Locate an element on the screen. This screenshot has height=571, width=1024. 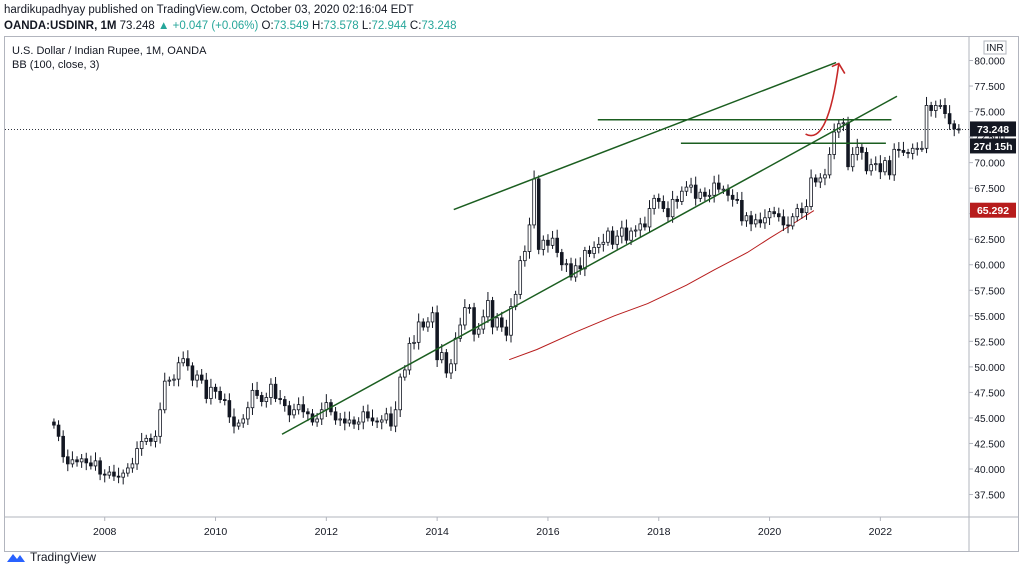
low-label: L: is located at coordinates (366, 26).